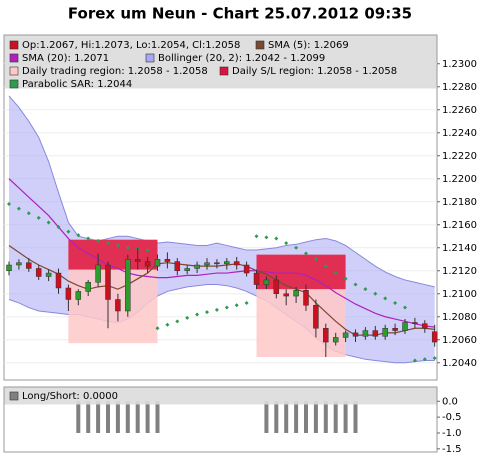  What do you see at coordinates (459, 271) in the screenshot?
I see `y-tick-label: 1.2120` at bounding box center [459, 271].